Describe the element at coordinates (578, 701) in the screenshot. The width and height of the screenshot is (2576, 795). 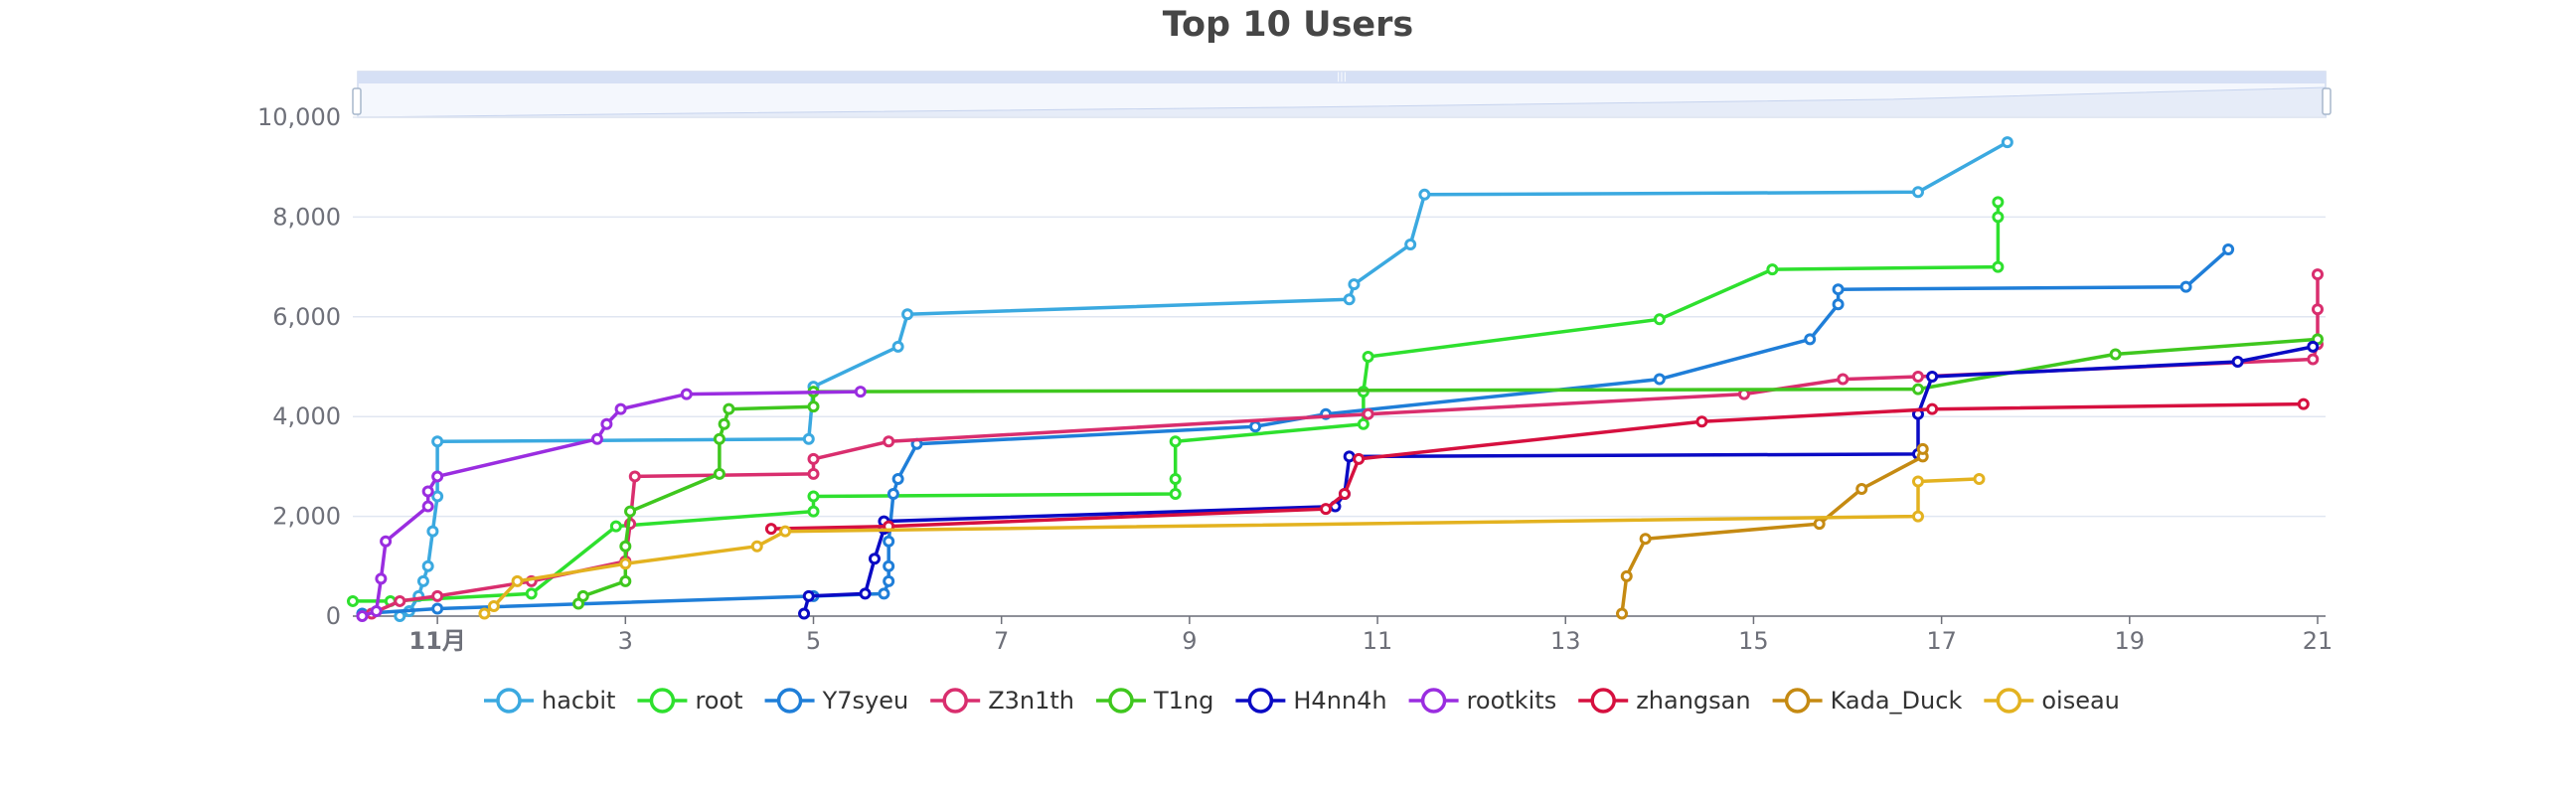
I see `legend-label: hacbit` at that location.